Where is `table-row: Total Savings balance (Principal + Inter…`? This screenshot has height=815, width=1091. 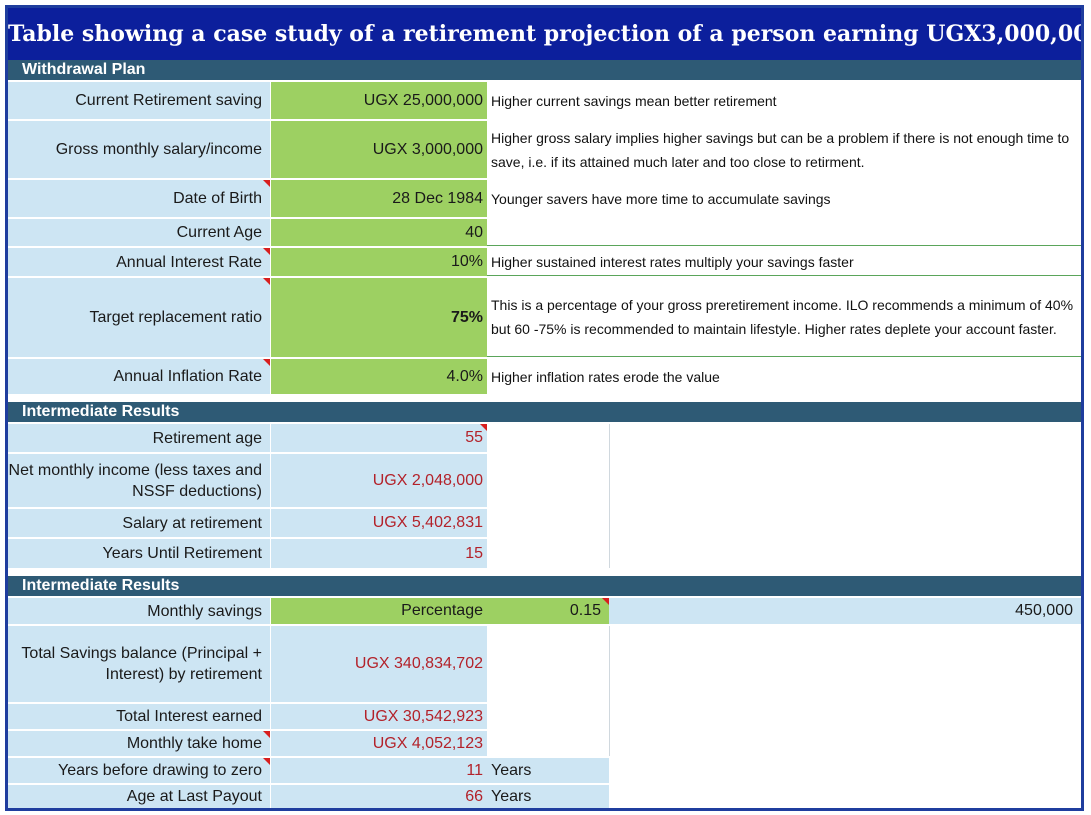
table-row: Total Savings balance (Principal + Inter… is located at coordinates (544, 664).